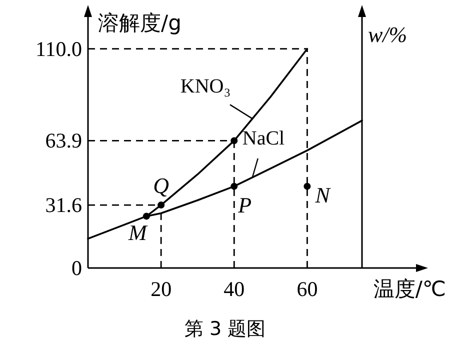  I want to click on legend-label: NaCl, so click(264, 138).